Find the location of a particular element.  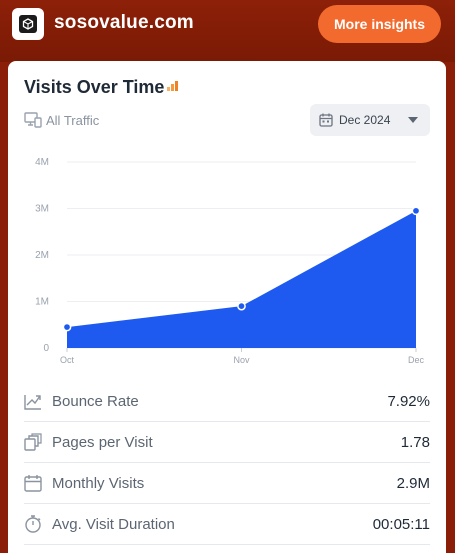

sosovalue-logo-icon is located at coordinates (28, 24).